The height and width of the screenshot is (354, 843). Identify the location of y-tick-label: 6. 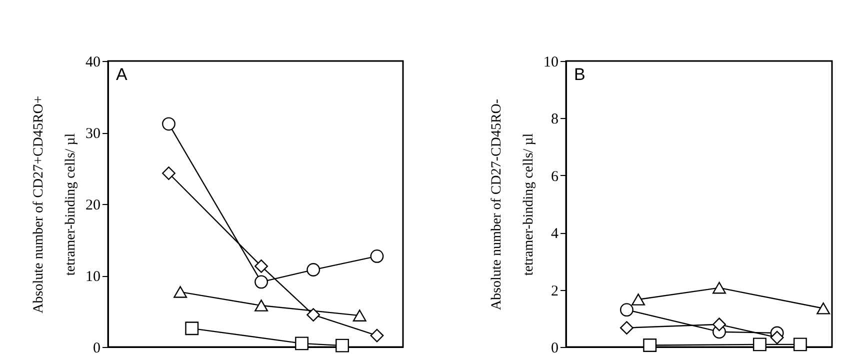
(555, 176).